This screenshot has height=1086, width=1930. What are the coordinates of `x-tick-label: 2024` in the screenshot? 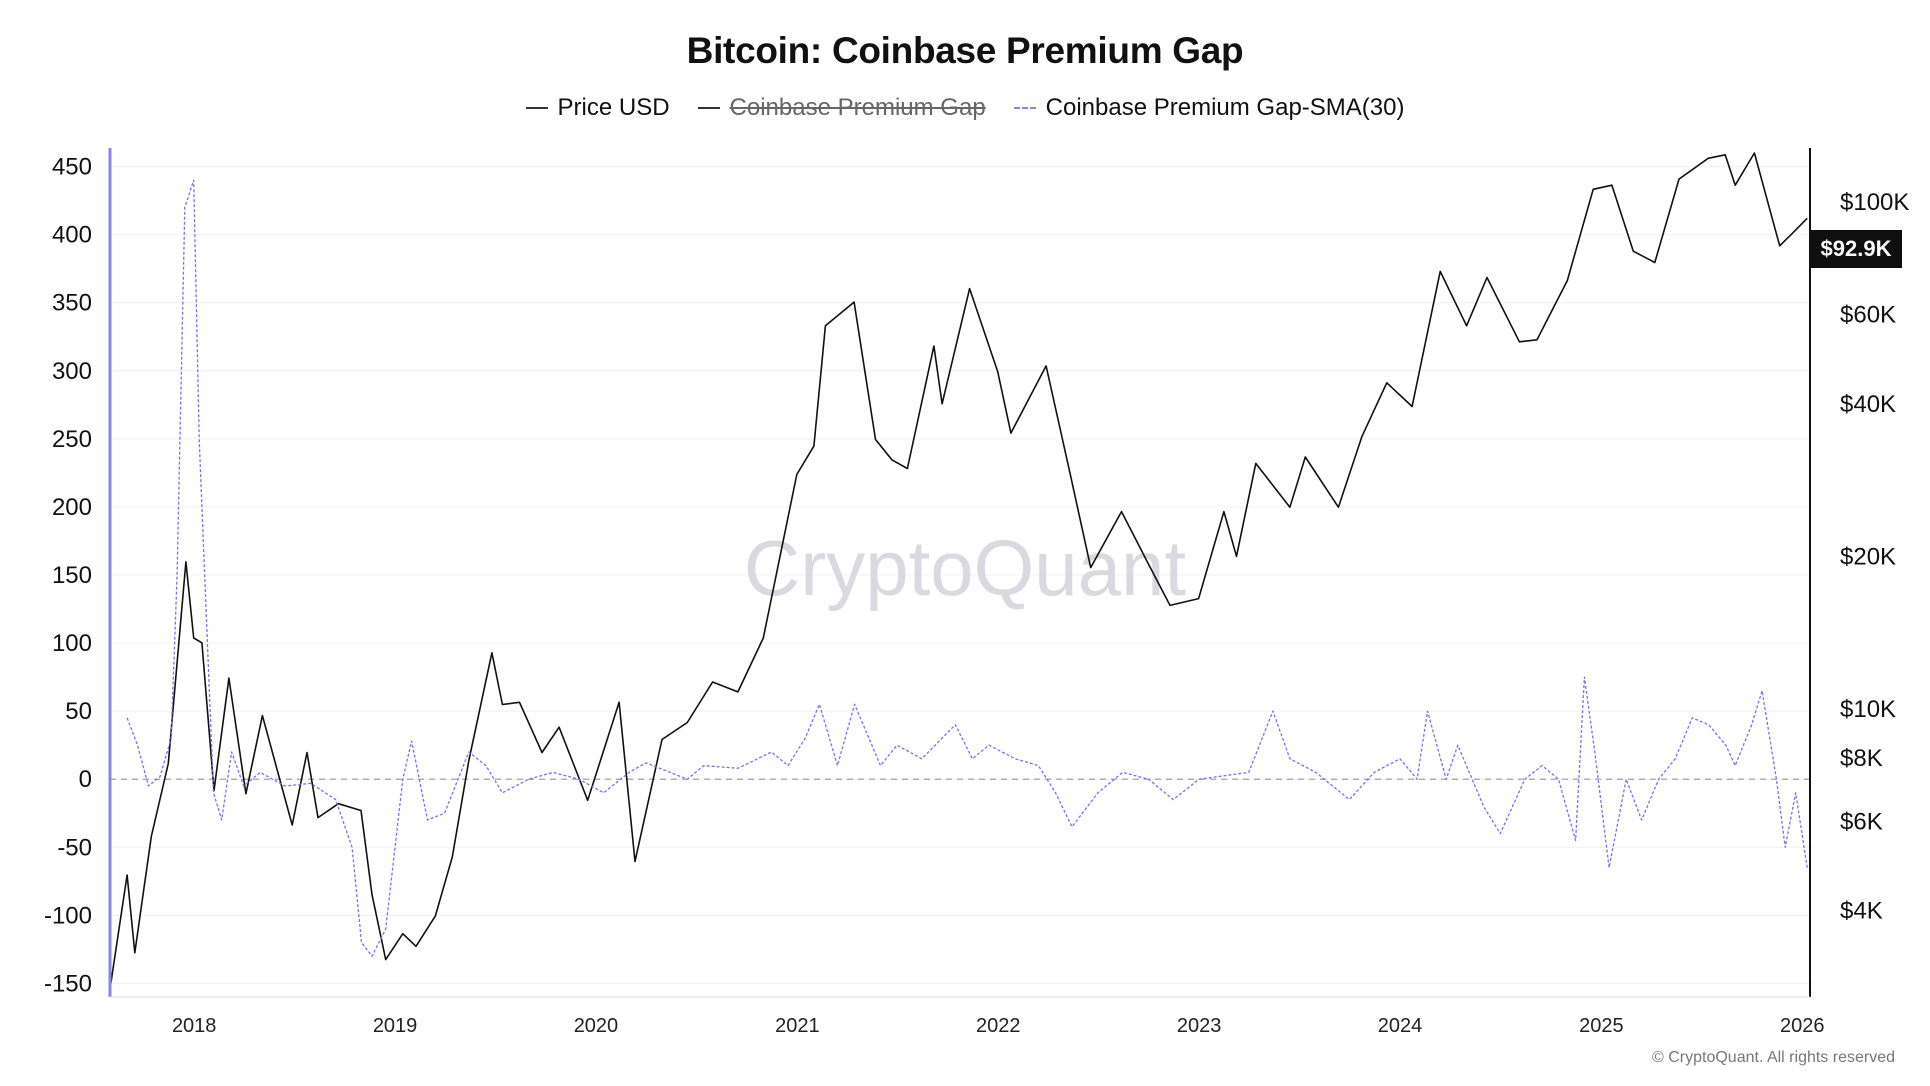 It's located at (1400, 1026).